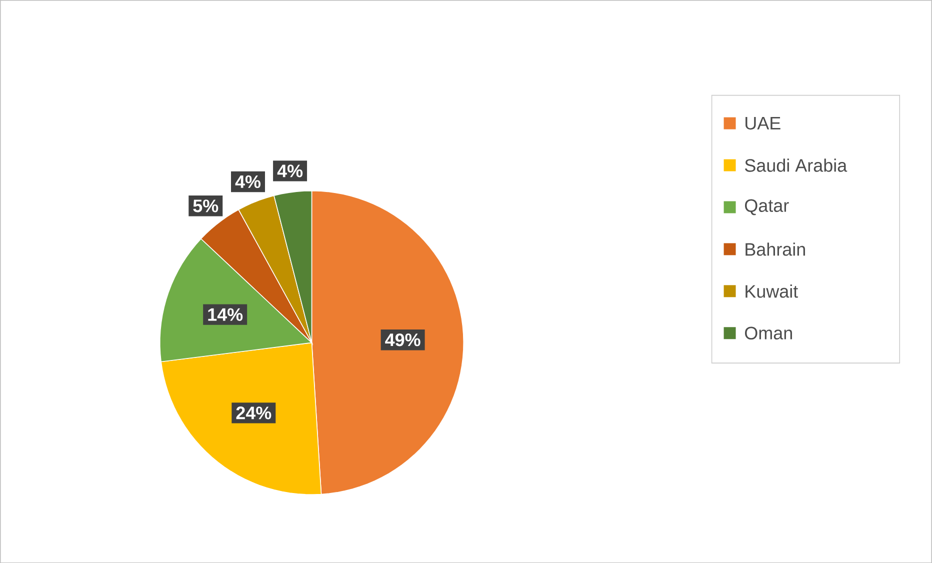 The height and width of the screenshot is (563, 932). I want to click on legend-label: Bahrain, so click(775, 249).